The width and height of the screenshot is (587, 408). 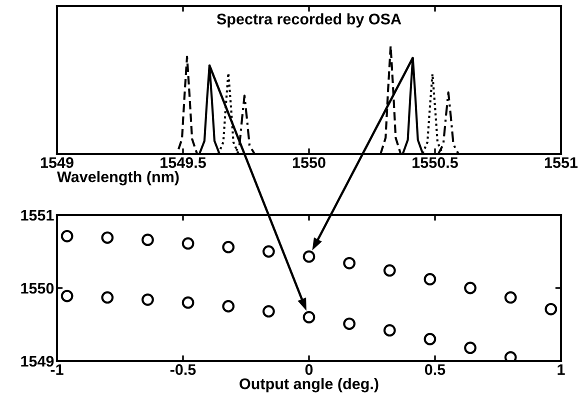 I want to click on x-tick-label: 1, so click(x=561, y=369).